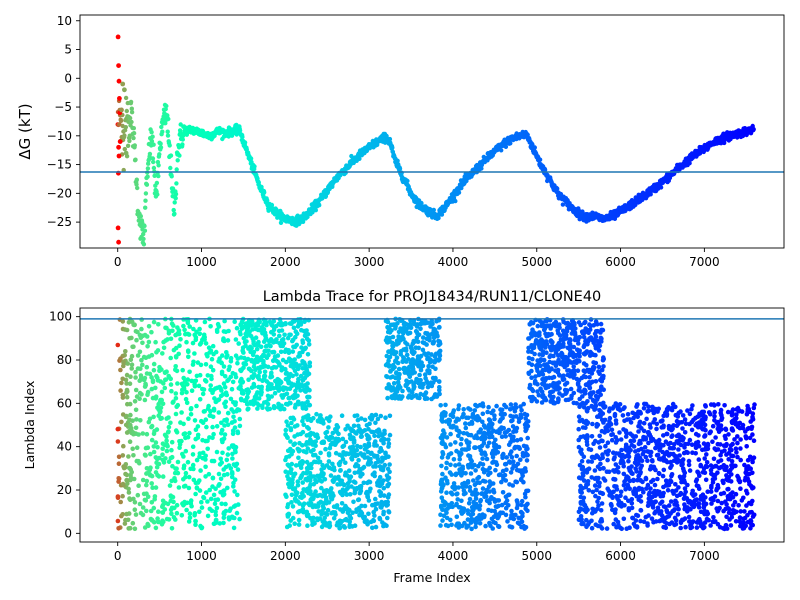  I want to click on delta-g-x-tick-label: 4000, so click(453, 262).